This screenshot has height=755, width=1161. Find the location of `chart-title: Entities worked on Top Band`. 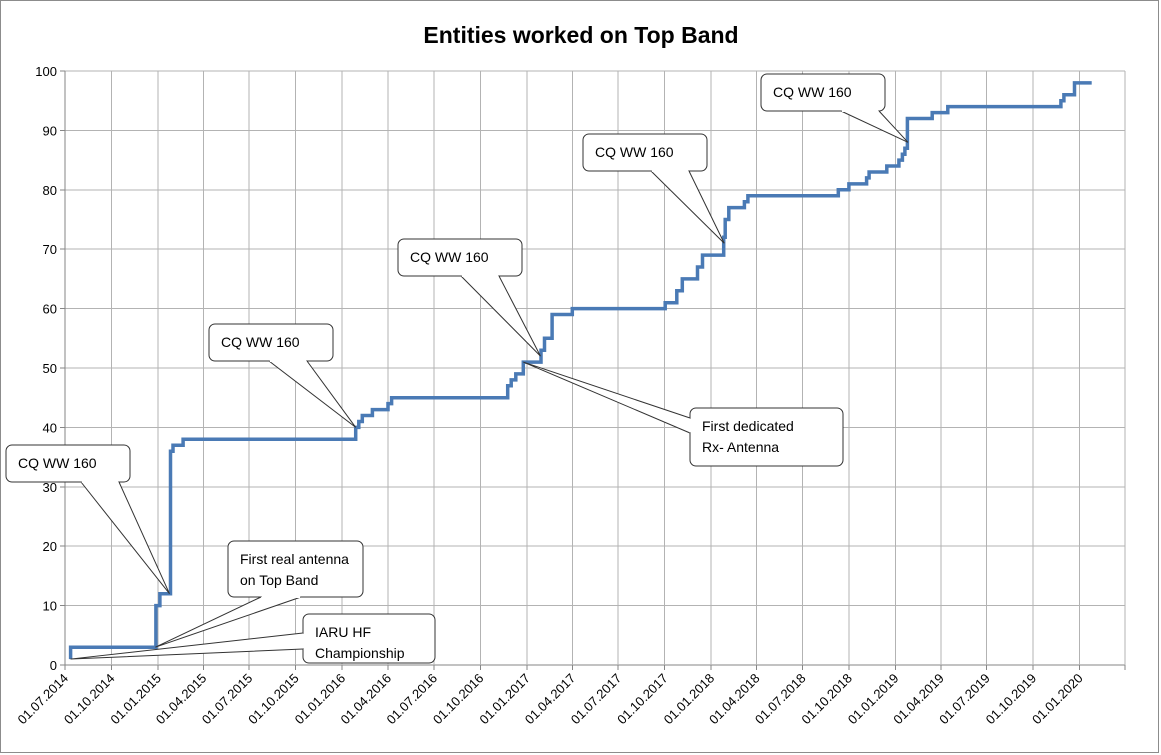

chart-title: Entities worked on Top Band is located at coordinates (580, 35).